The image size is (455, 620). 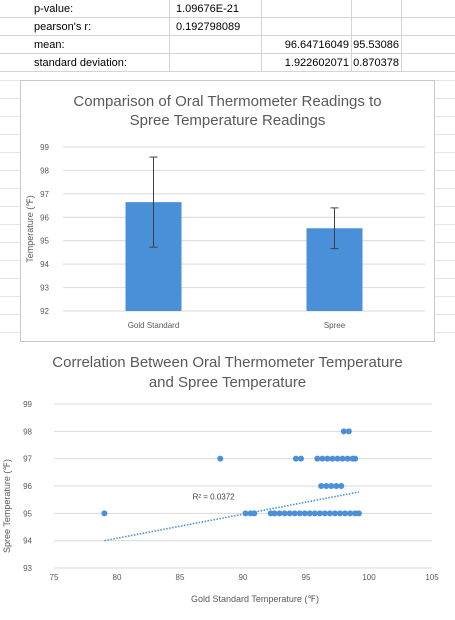 I want to click on sheet-cell-sd-spree: 0.870378, so click(x=377, y=63).